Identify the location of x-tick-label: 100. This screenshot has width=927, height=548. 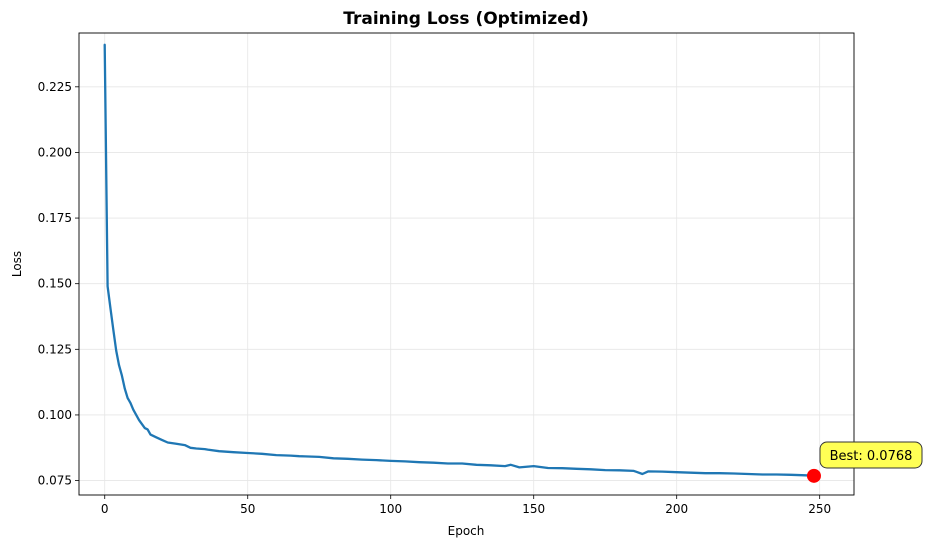
(390, 509).